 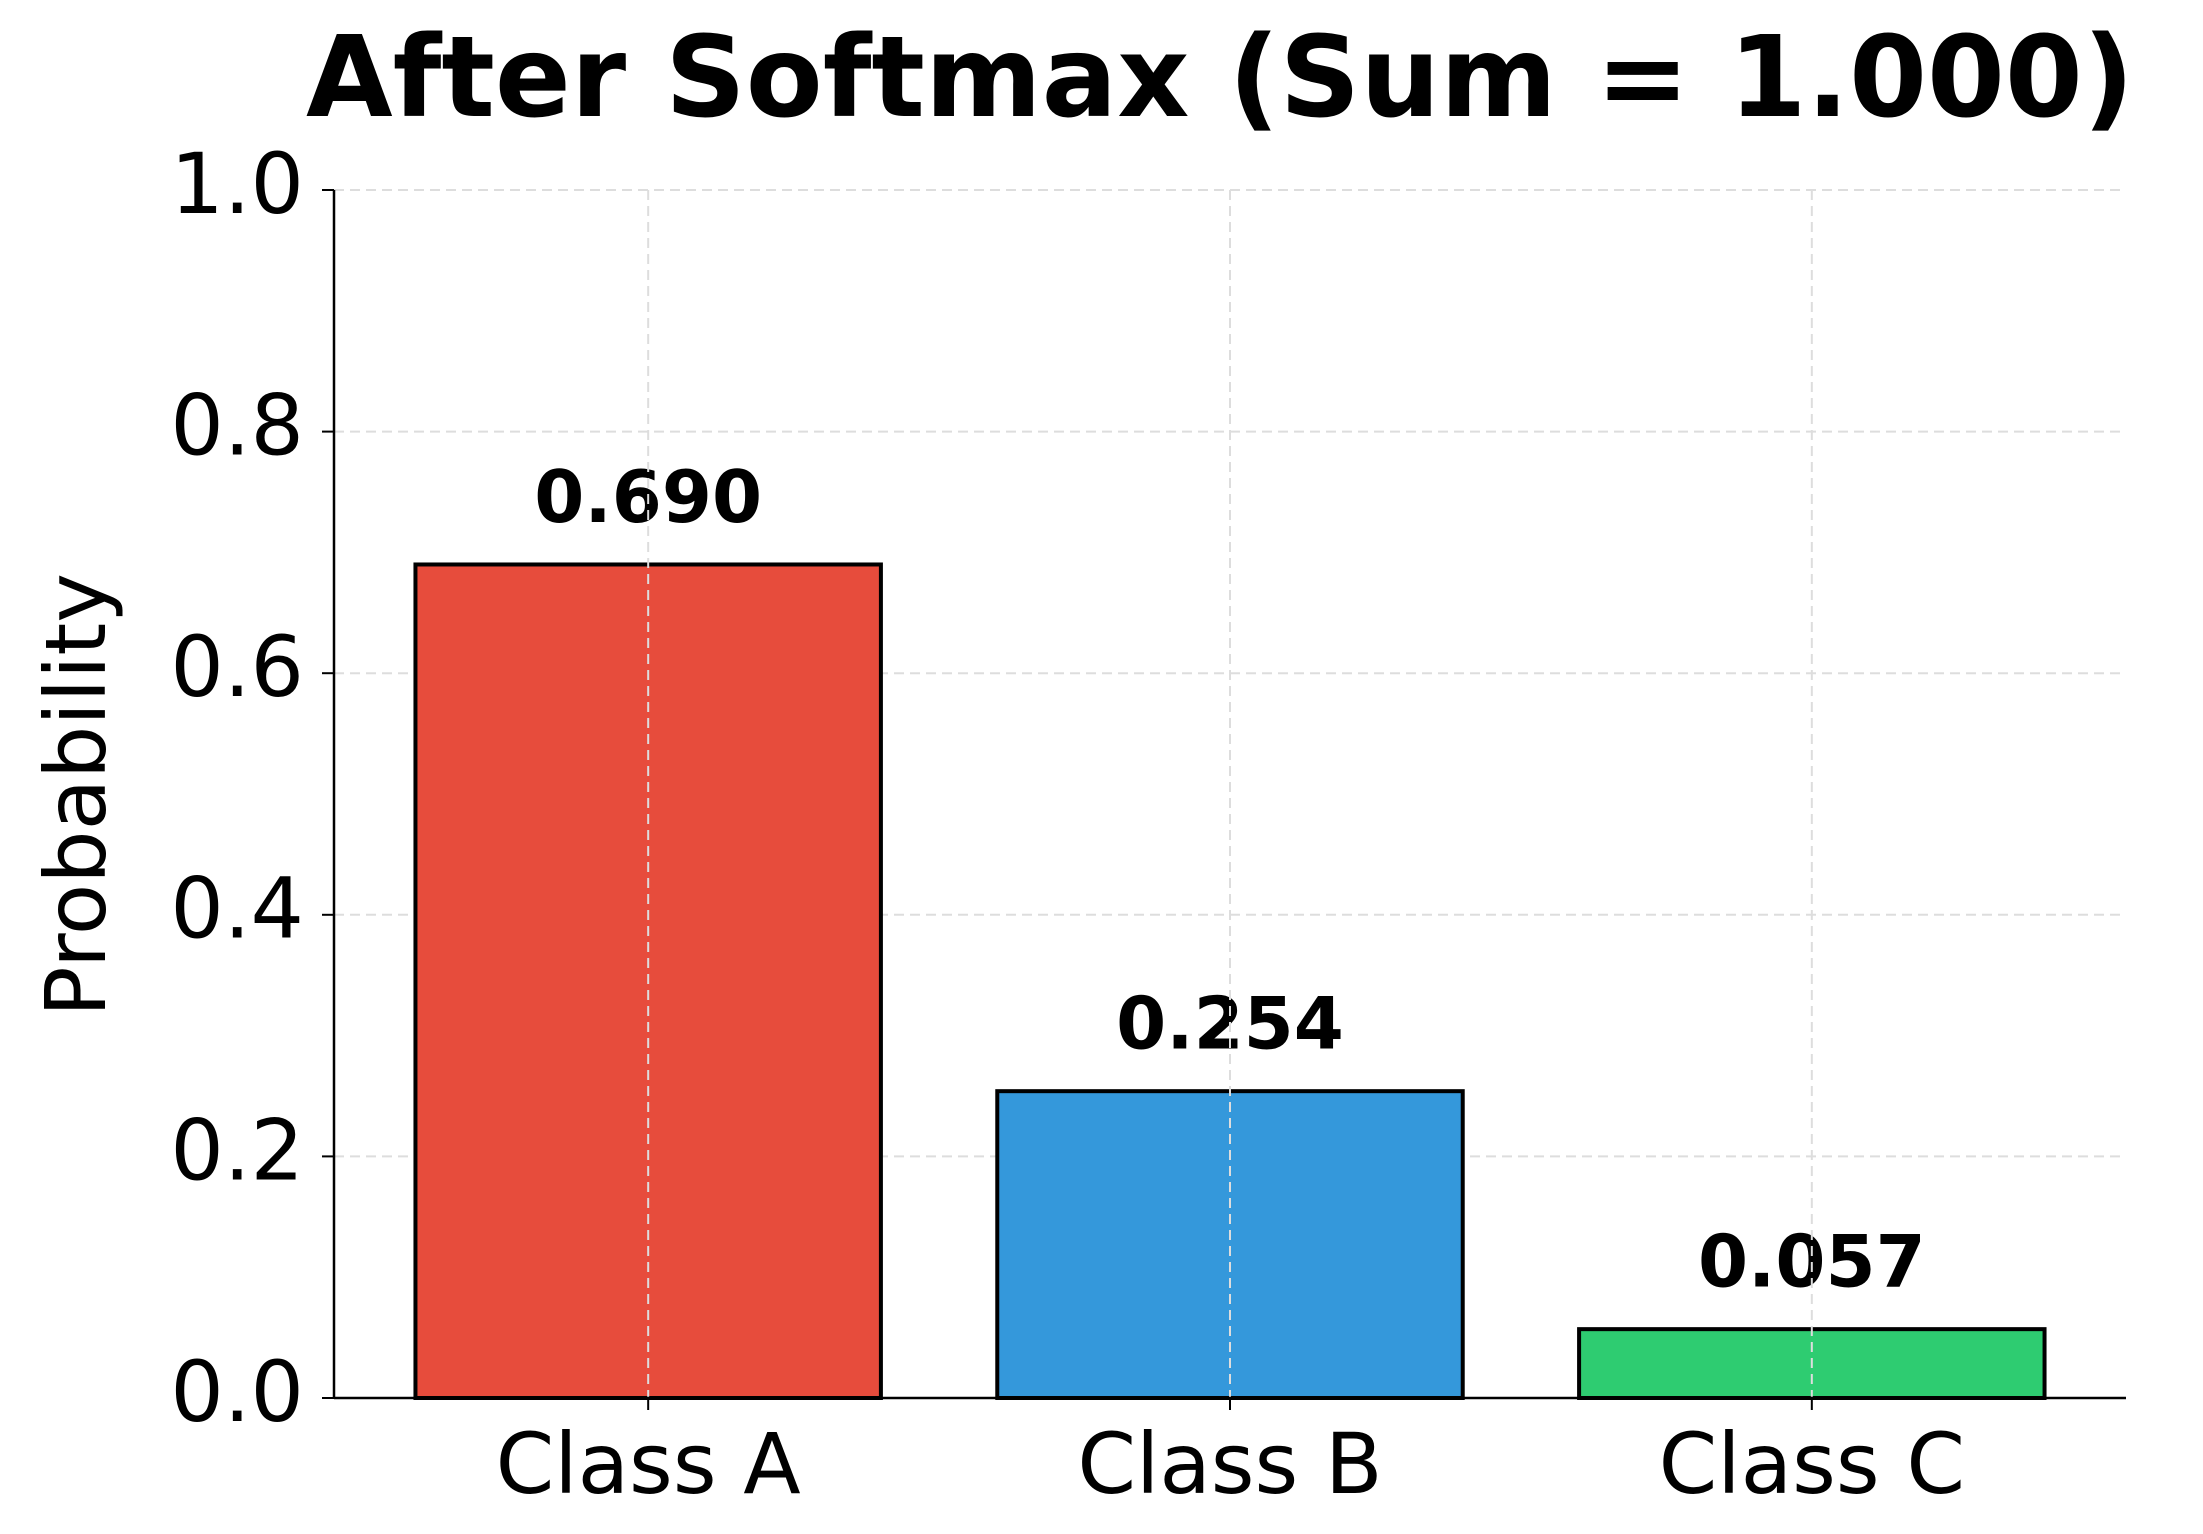 What do you see at coordinates (1229, 1464) in the screenshot?
I see `x-tick-label: Class B` at bounding box center [1229, 1464].